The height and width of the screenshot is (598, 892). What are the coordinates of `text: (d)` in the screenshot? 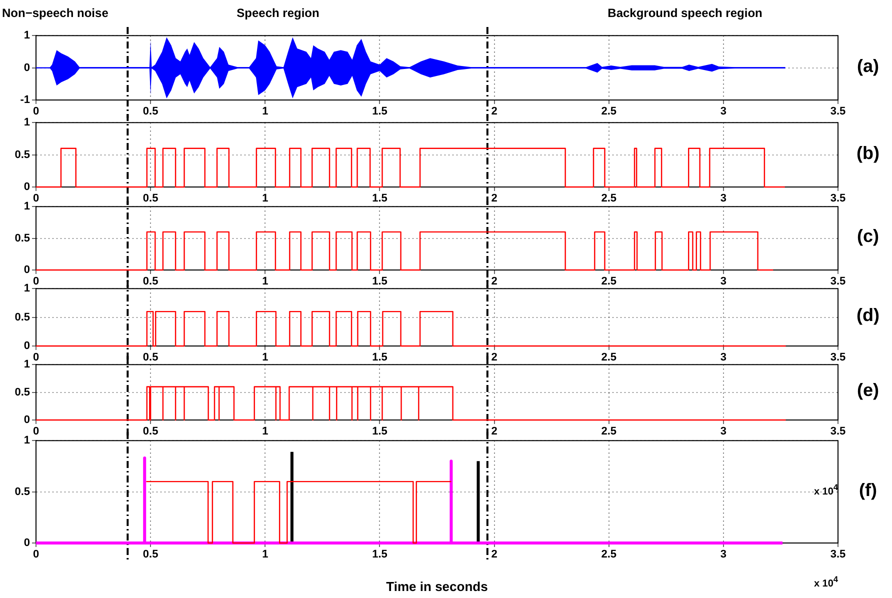 It's located at (868, 315).